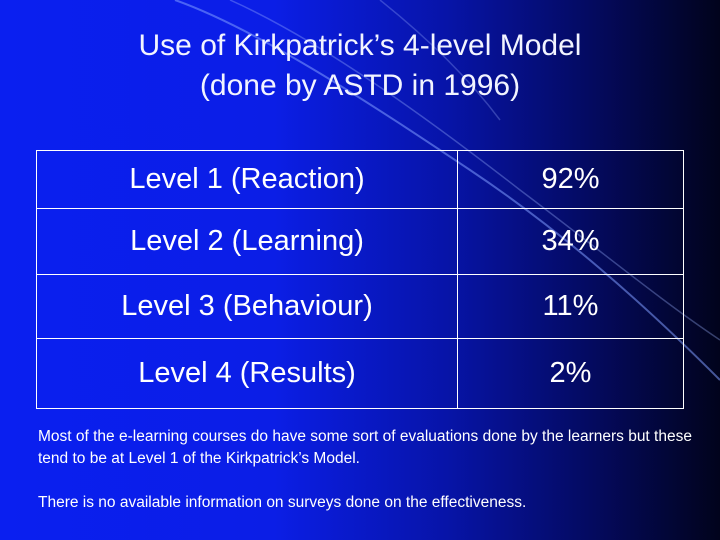  I want to click on level-percentage: 2%, so click(570, 373).